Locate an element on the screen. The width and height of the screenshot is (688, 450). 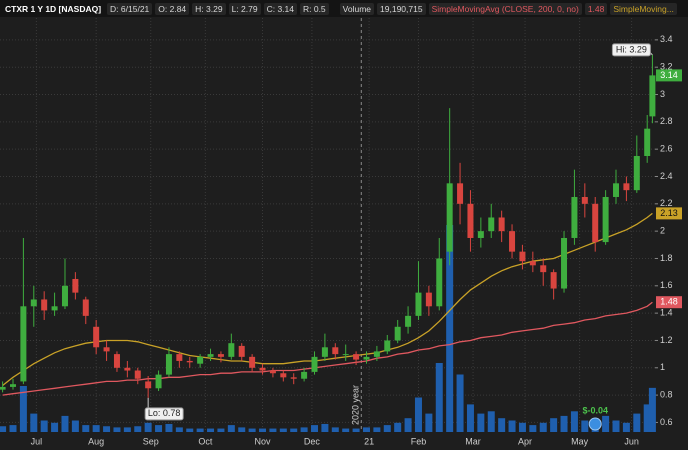
y-tick-label: 3 is located at coordinates (662, 94).